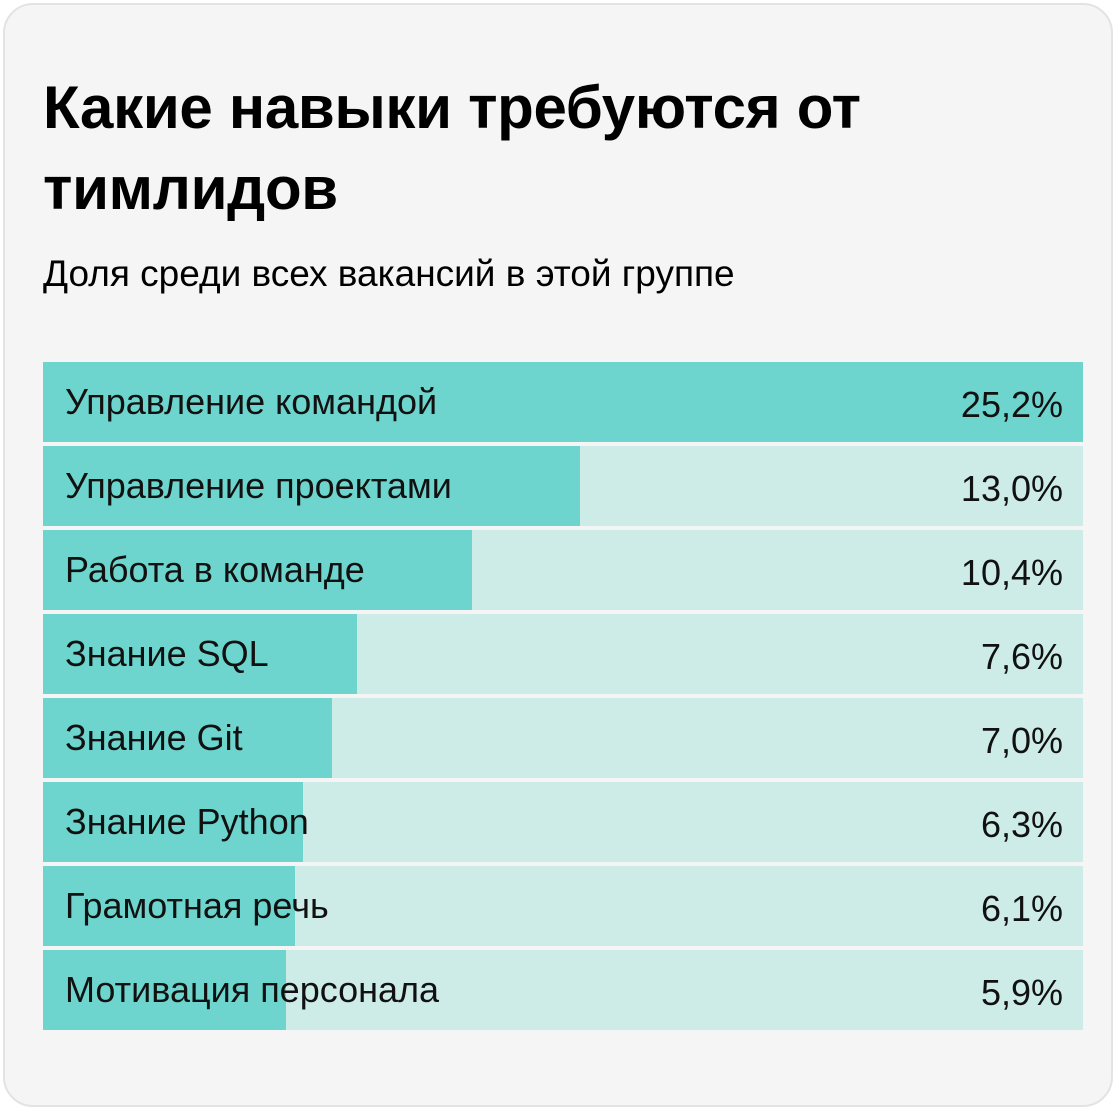 The height and width of the screenshot is (1112, 1120). I want to click on bar-label: Знание Python, so click(187, 821).